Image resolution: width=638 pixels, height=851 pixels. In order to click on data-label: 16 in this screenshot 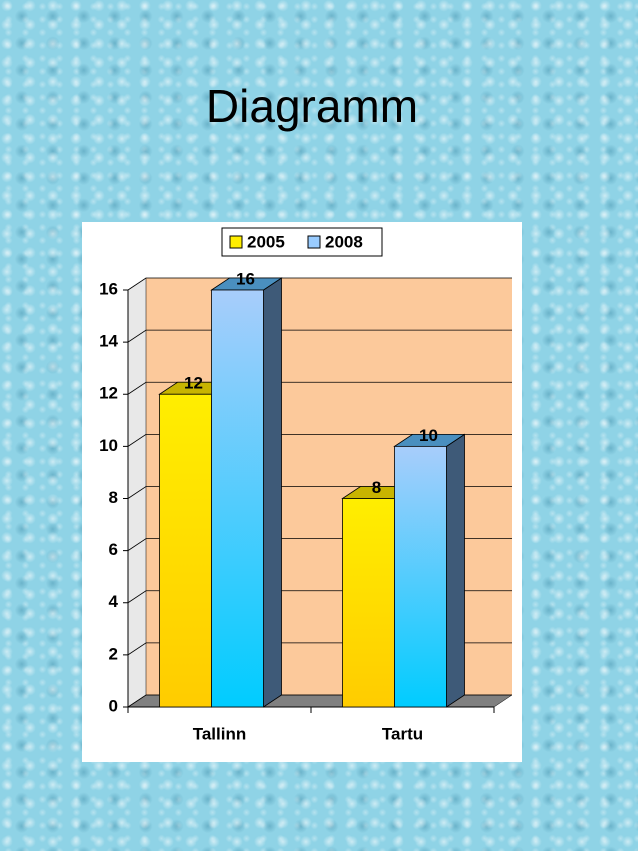, I will do `click(245, 278)`.